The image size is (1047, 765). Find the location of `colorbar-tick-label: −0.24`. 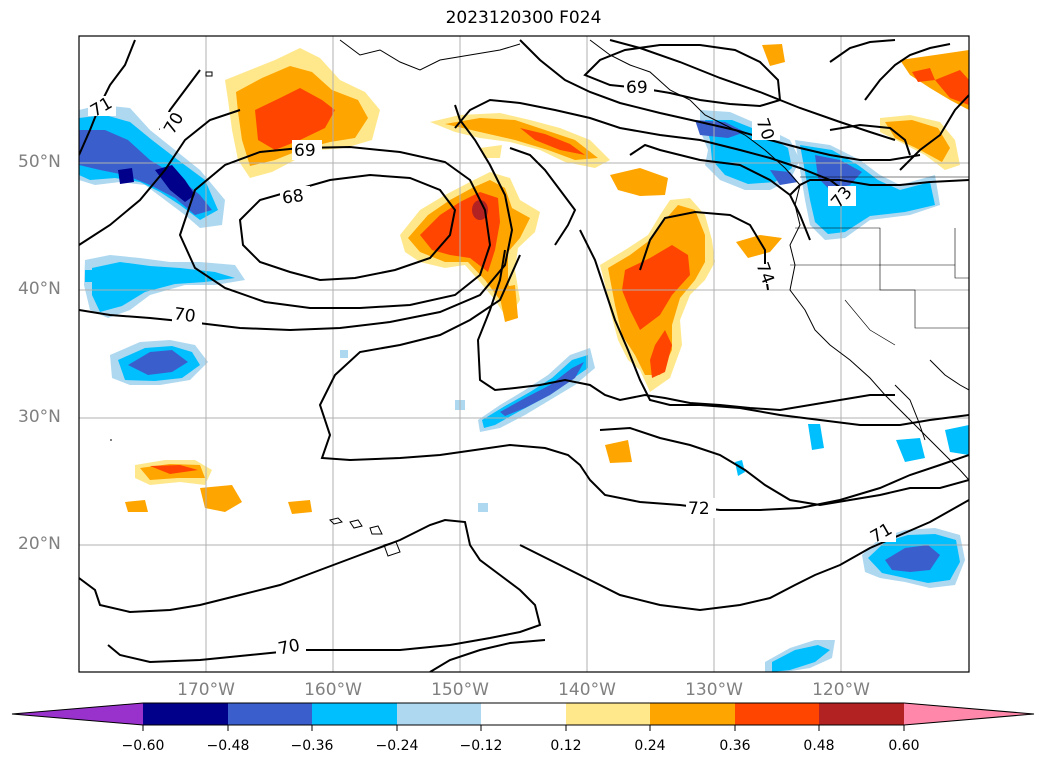

colorbar-tick-label: −0.24 is located at coordinates (397, 746).